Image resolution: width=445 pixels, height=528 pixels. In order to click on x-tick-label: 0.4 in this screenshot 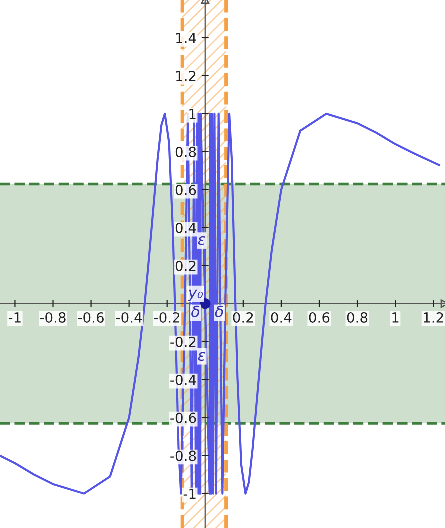, I will do `click(281, 317)`.